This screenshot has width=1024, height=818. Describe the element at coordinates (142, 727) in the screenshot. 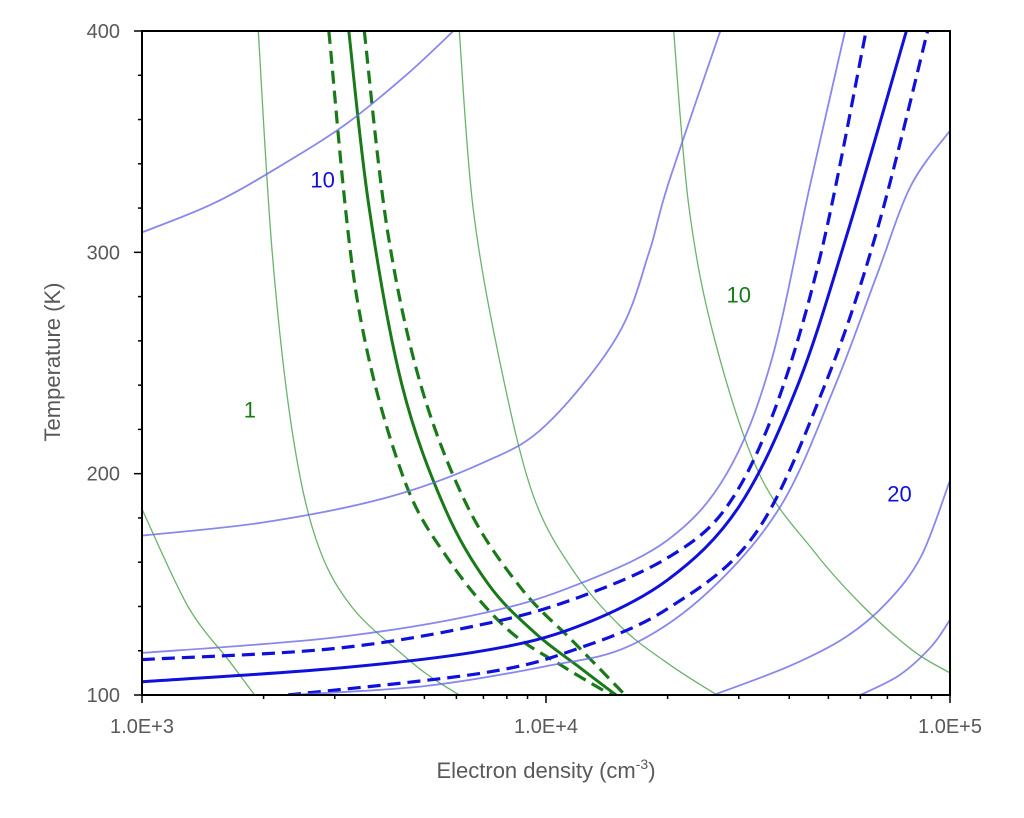

I see `x-tick-label-0: 1.0E+3` at that location.